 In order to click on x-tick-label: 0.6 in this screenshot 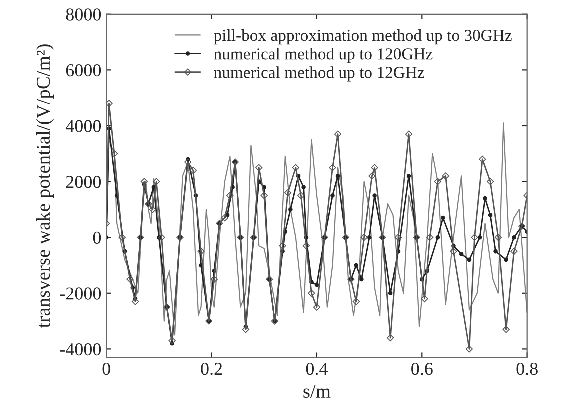, I will do `click(422, 369)`.